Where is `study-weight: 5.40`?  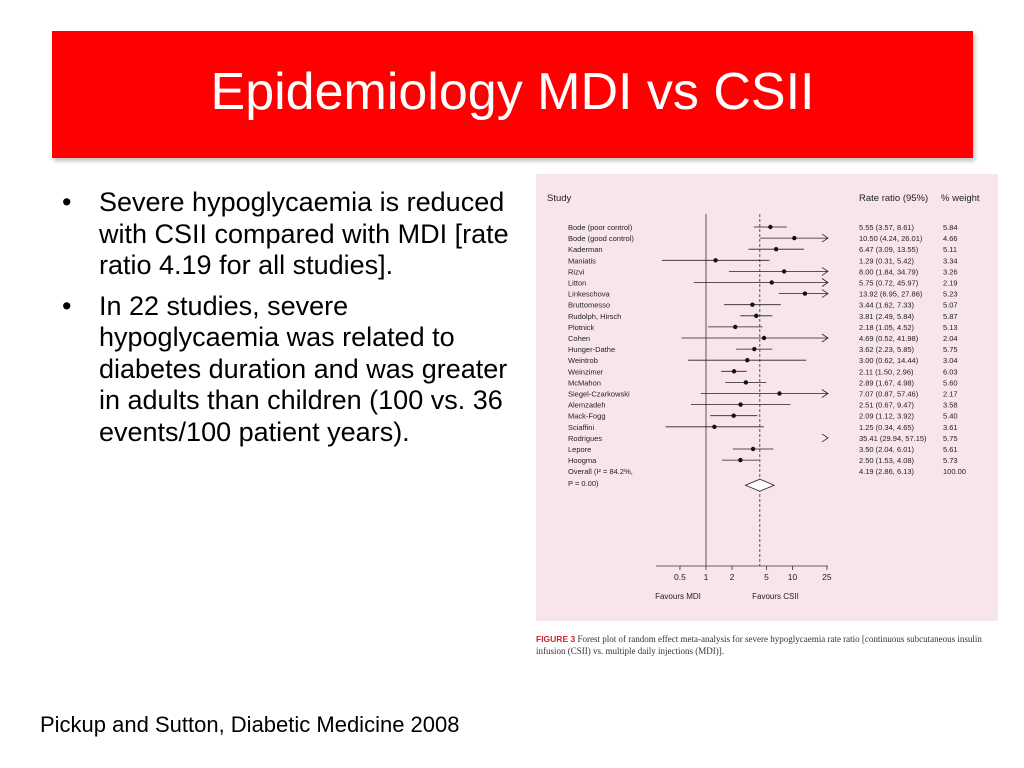 study-weight: 5.40 is located at coordinates (950, 416).